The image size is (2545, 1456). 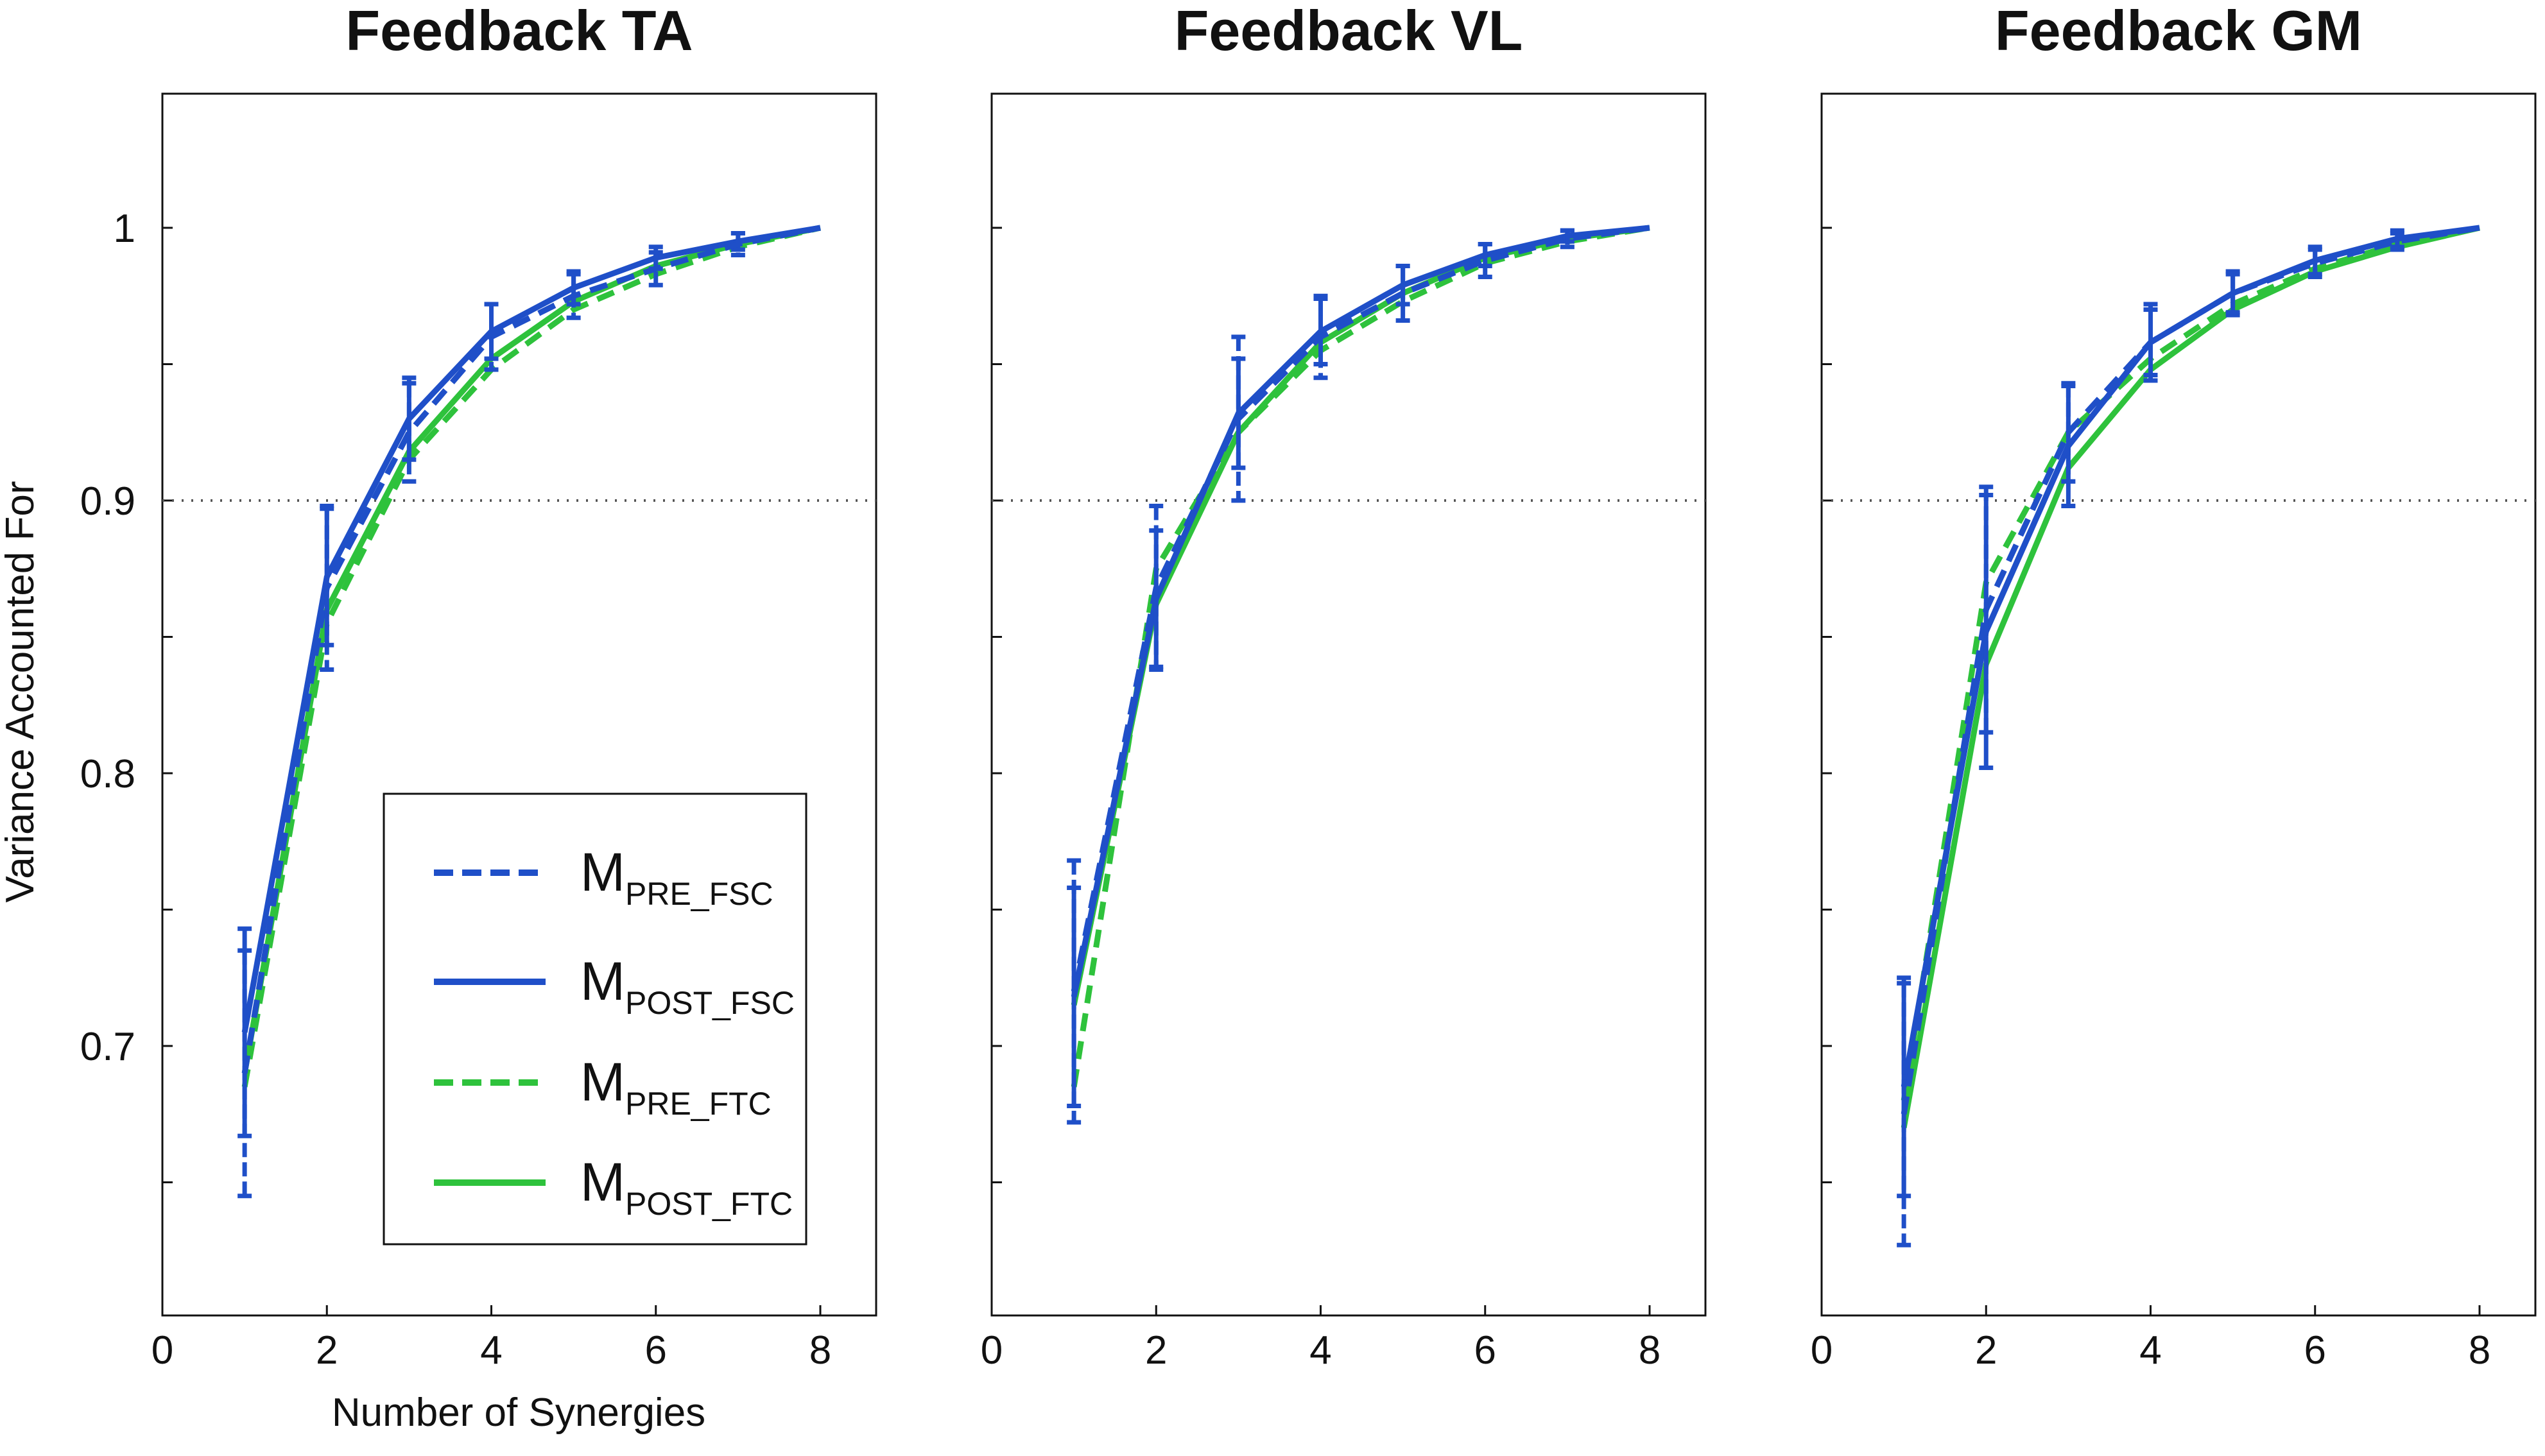 What do you see at coordinates (21, 692) in the screenshot?
I see `y-axis-label: Variance Accounted For` at bounding box center [21, 692].